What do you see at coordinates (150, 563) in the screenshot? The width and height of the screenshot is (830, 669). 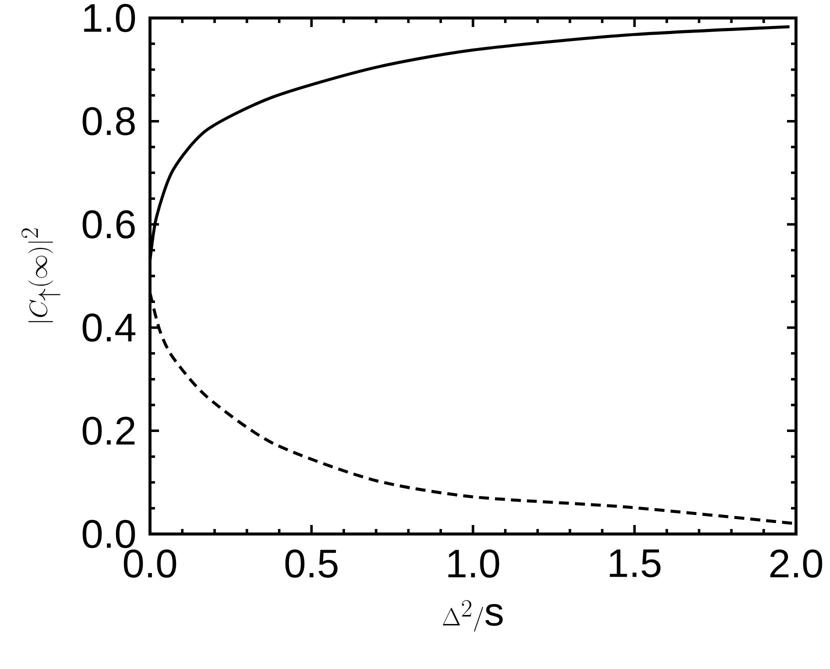 I see `x-tick-label: 0.0` at bounding box center [150, 563].